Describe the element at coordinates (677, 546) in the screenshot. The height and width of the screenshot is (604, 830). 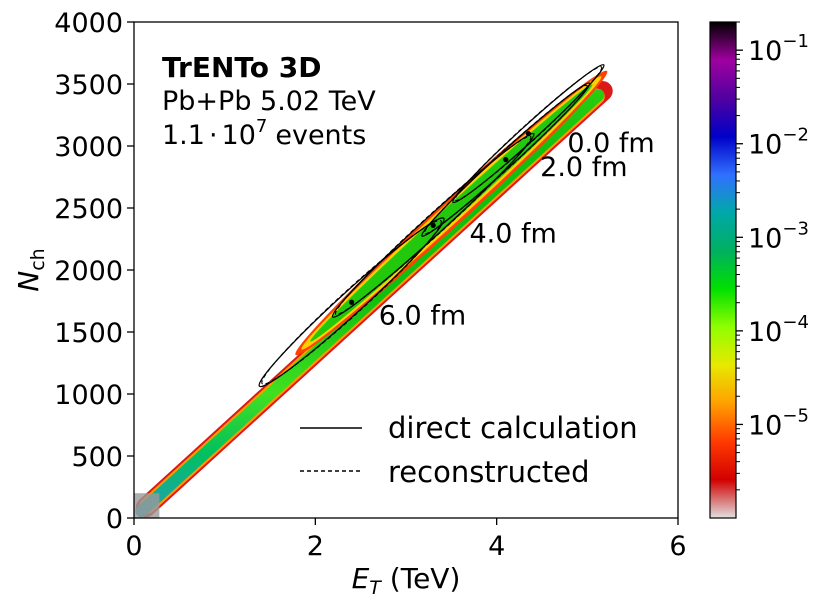
I see `x-tick-label: 6` at that location.